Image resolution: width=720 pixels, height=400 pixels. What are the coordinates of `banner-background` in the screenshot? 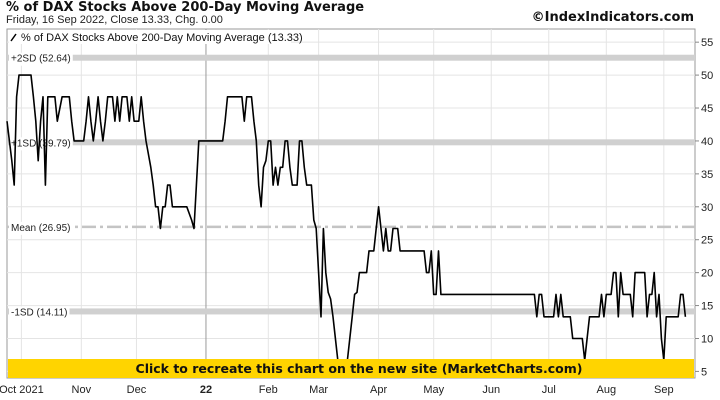 It's located at (351, 368).